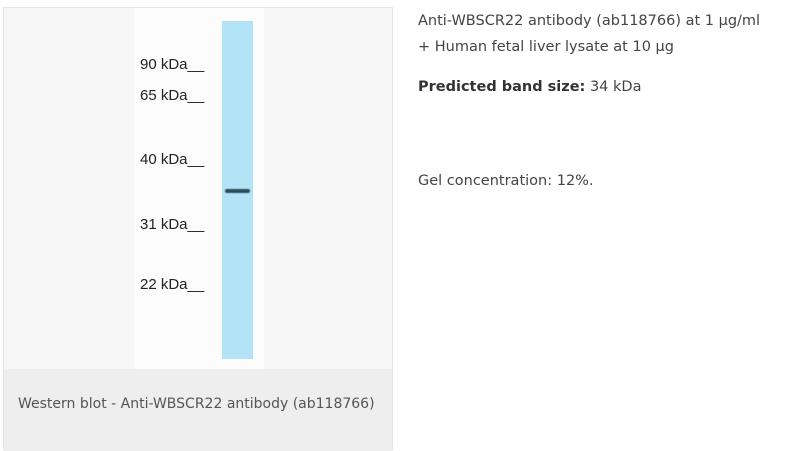  I want to click on marker-65: 65 kDa__, so click(172, 95).